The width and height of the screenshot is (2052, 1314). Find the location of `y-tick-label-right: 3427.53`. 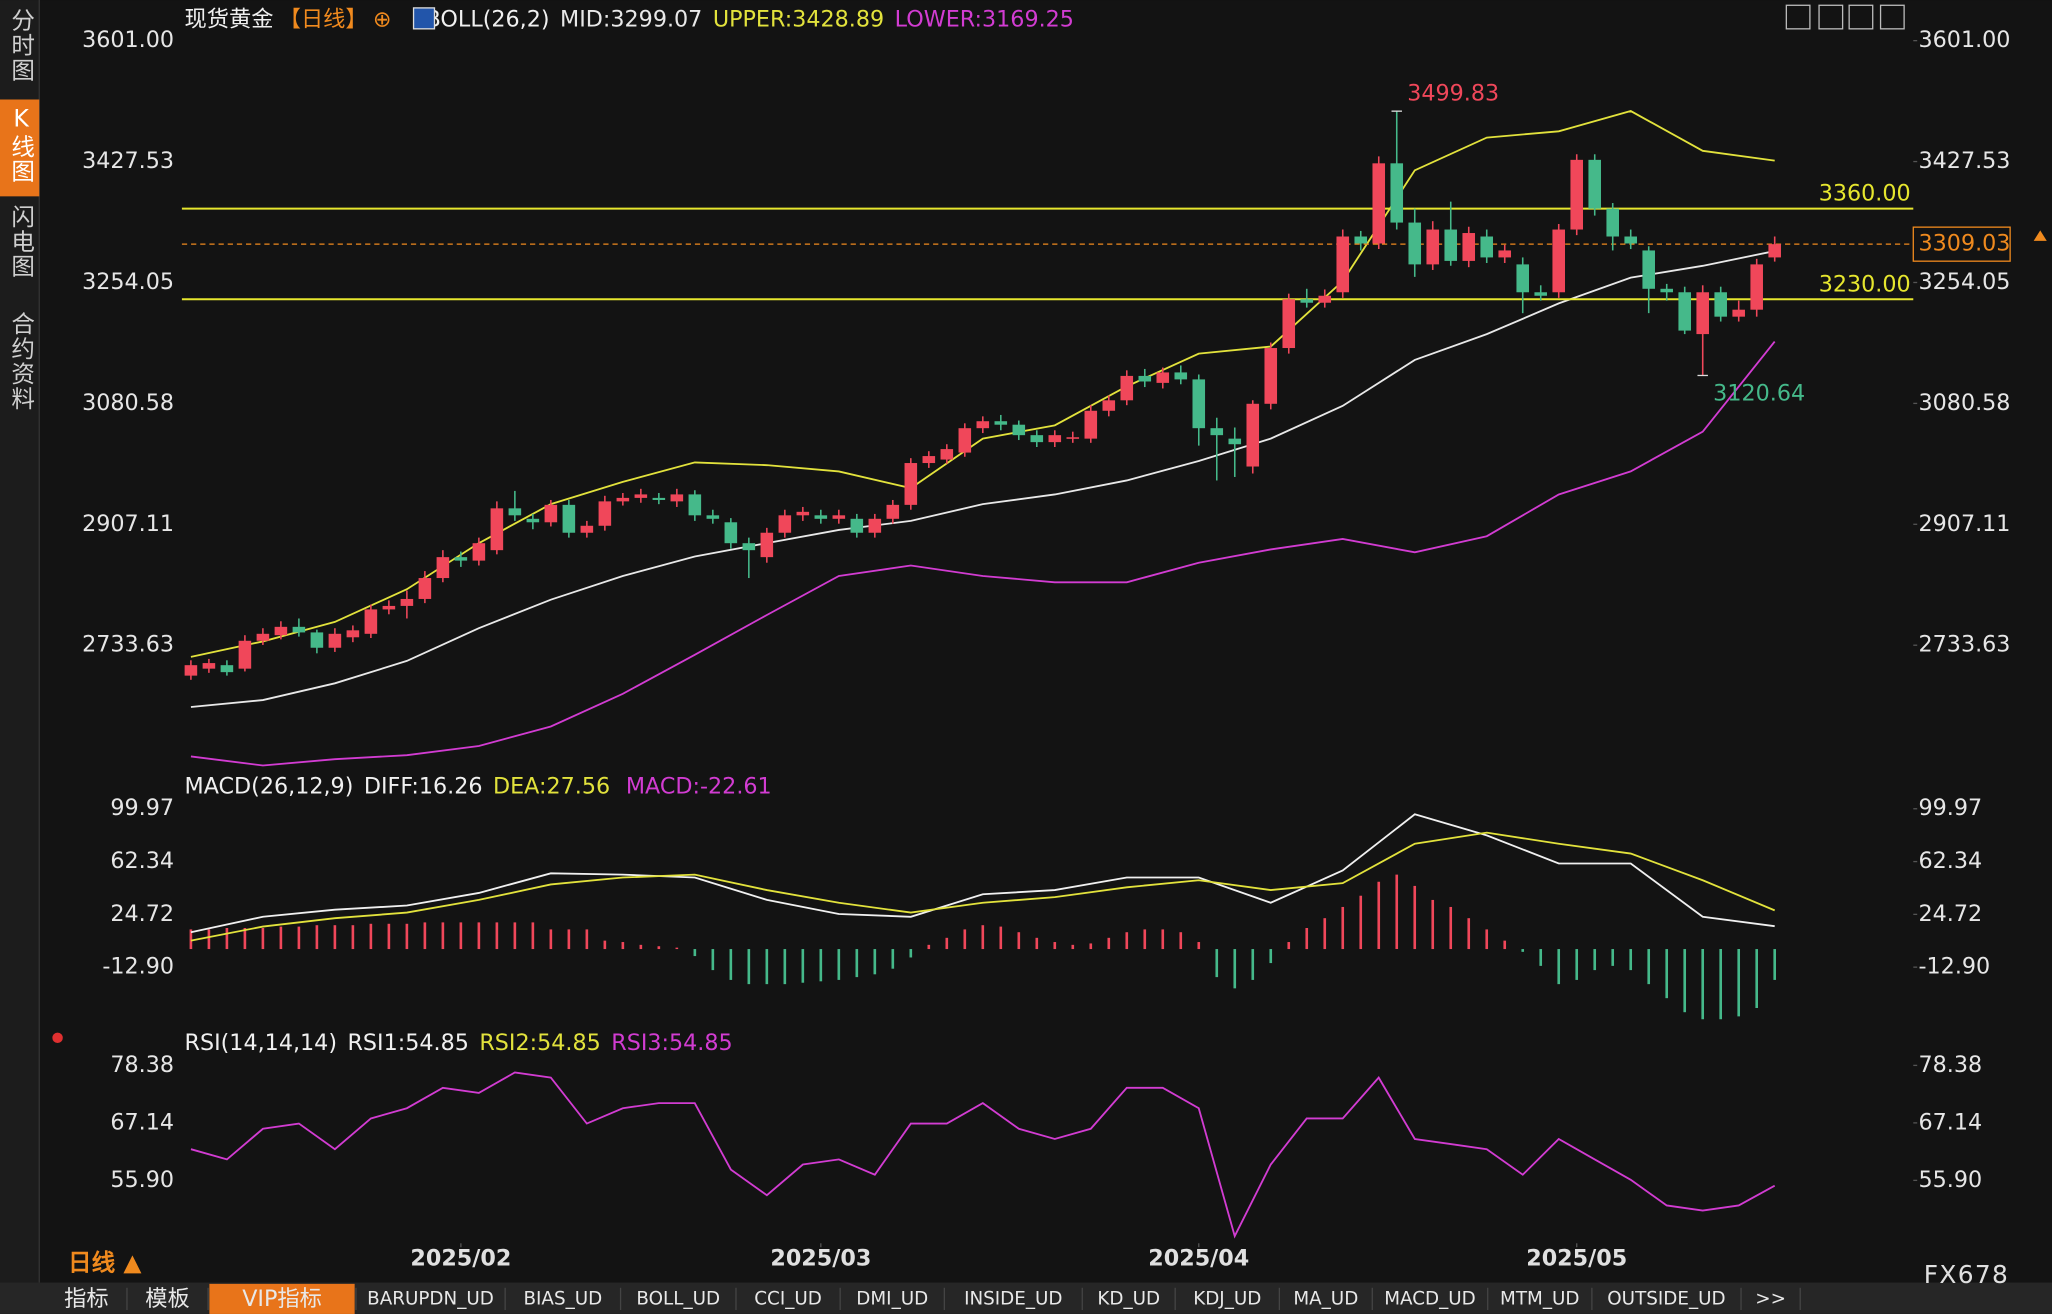

y-tick-label-right: 3427.53 is located at coordinates (1965, 161).